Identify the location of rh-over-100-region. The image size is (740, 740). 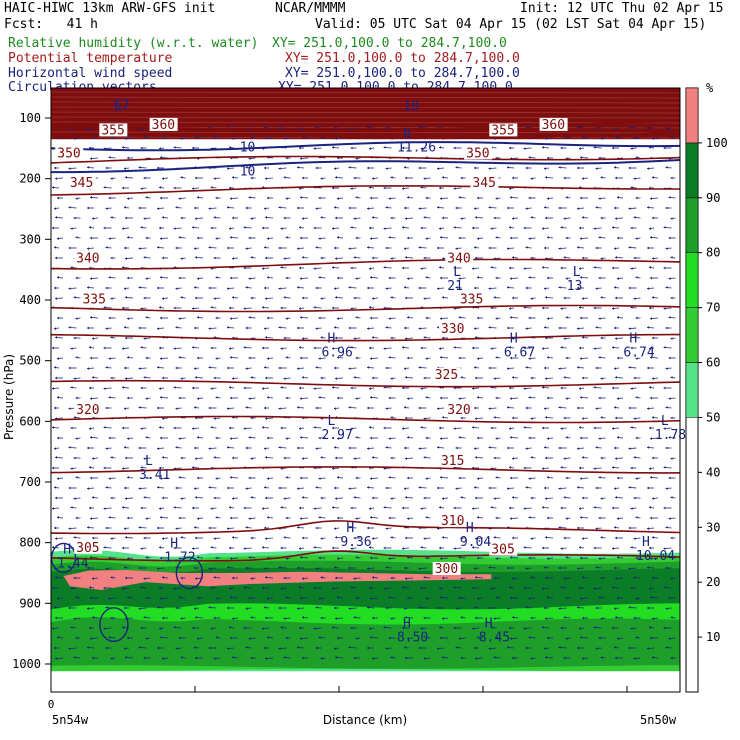
(277, 580).